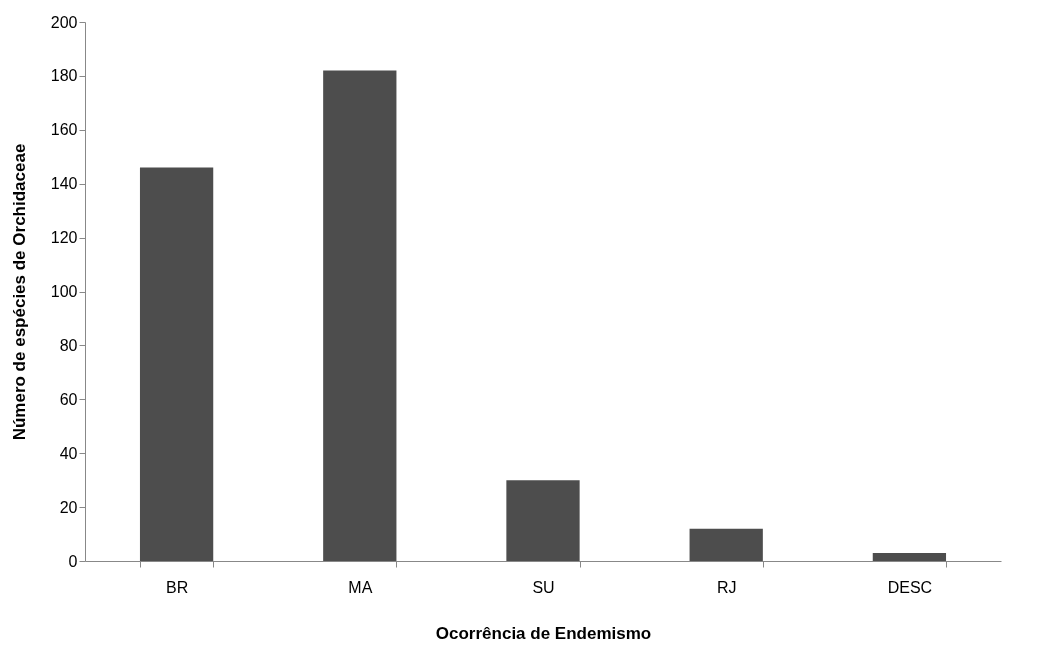 The height and width of the screenshot is (659, 1064). What do you see at coordinates (64, 291) in the screenshot?
I see `y-tick-label: 100` at bounding box center [64, 291].